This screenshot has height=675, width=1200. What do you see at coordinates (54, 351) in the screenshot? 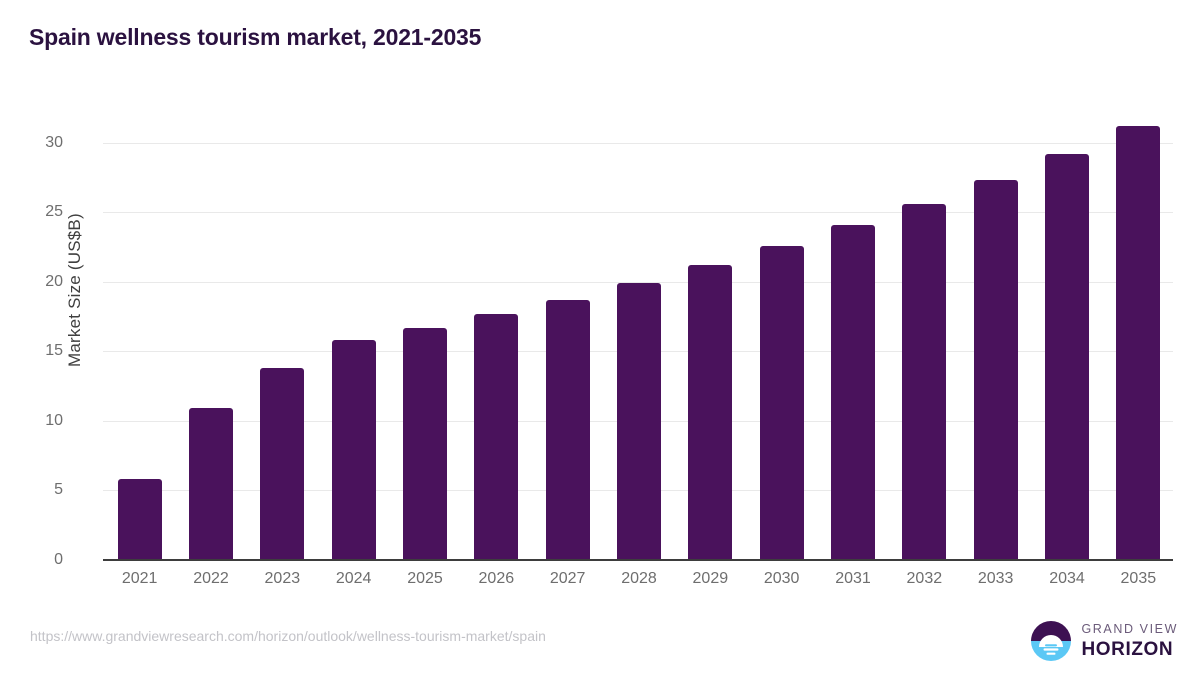
I see `y-tick-label: 15` at bounding box center [54, 351].